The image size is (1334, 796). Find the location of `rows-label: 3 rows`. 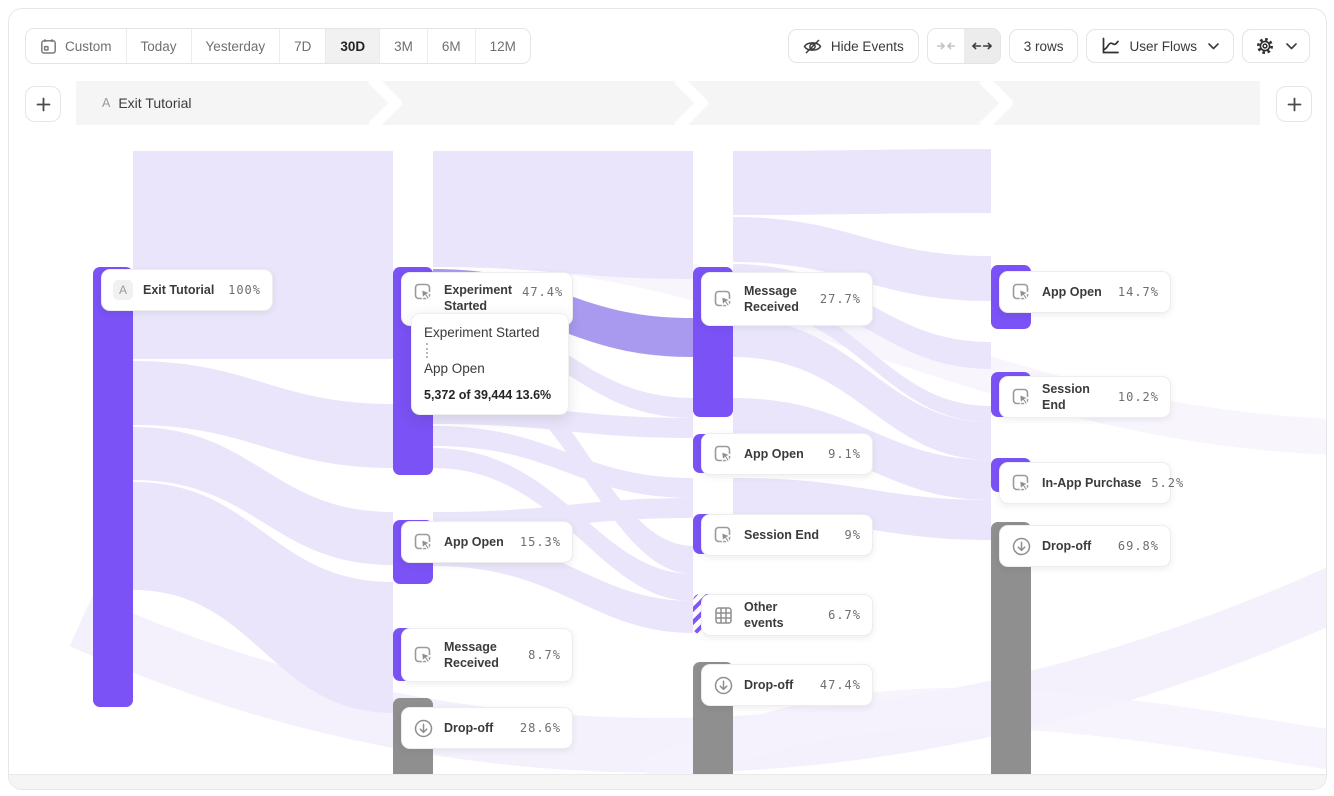

rows-label: 3 rows is located at coordinates (1043, 46).